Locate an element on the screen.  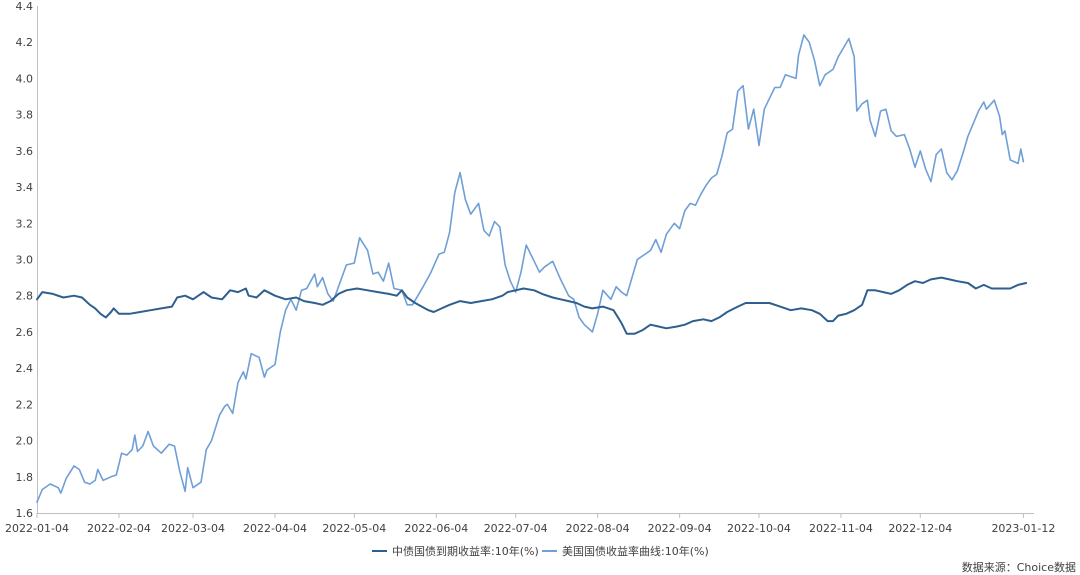
y-tick-label: 2.2 is located at coordinates (25, 404).